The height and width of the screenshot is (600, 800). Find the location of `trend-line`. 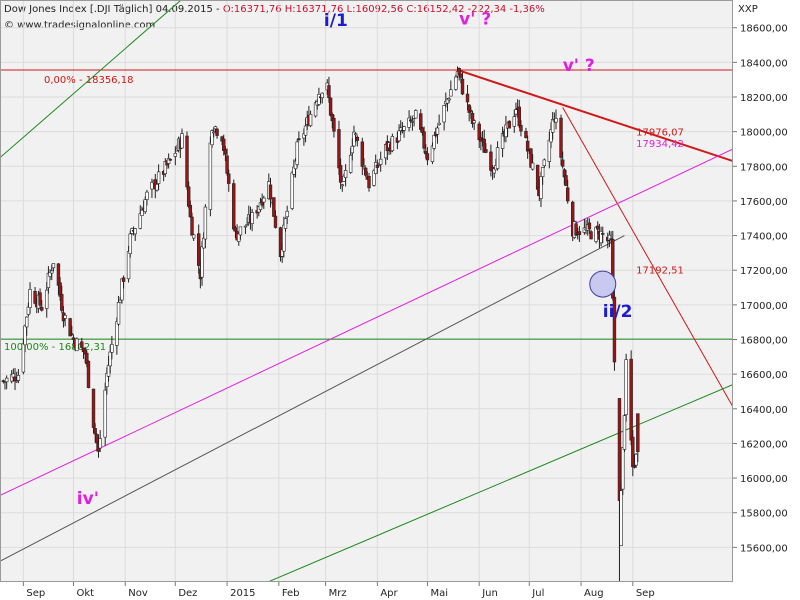

trend-line is located at coordinates (91, 79).